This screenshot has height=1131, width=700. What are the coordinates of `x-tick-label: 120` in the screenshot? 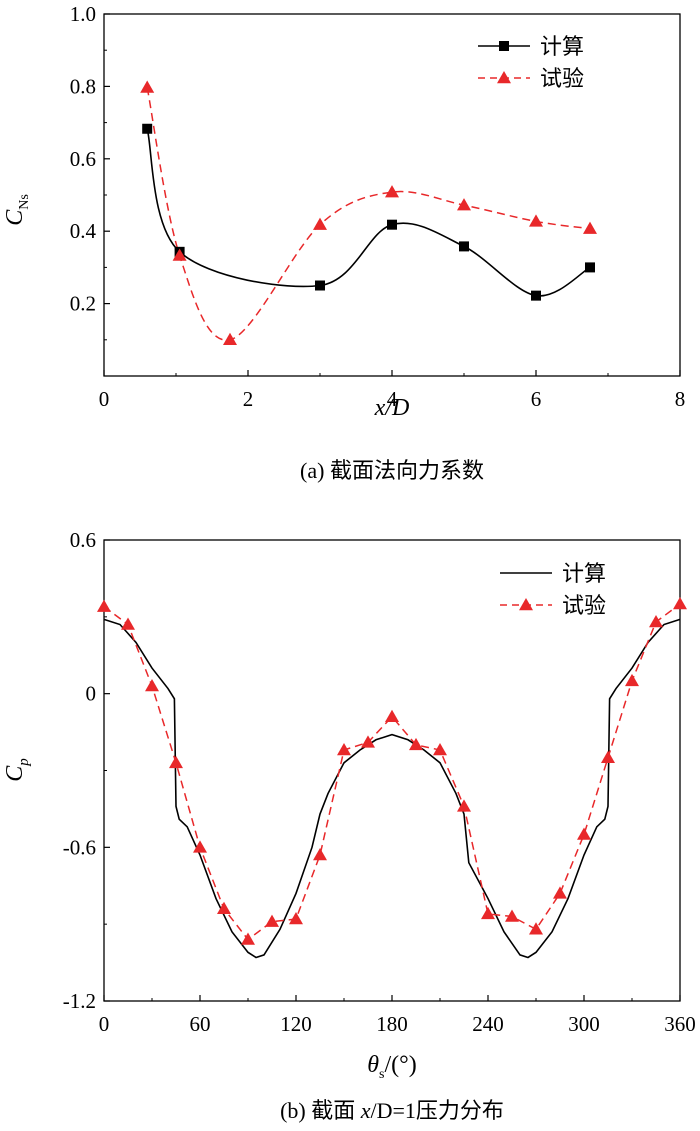 It's located at (296, 1024).